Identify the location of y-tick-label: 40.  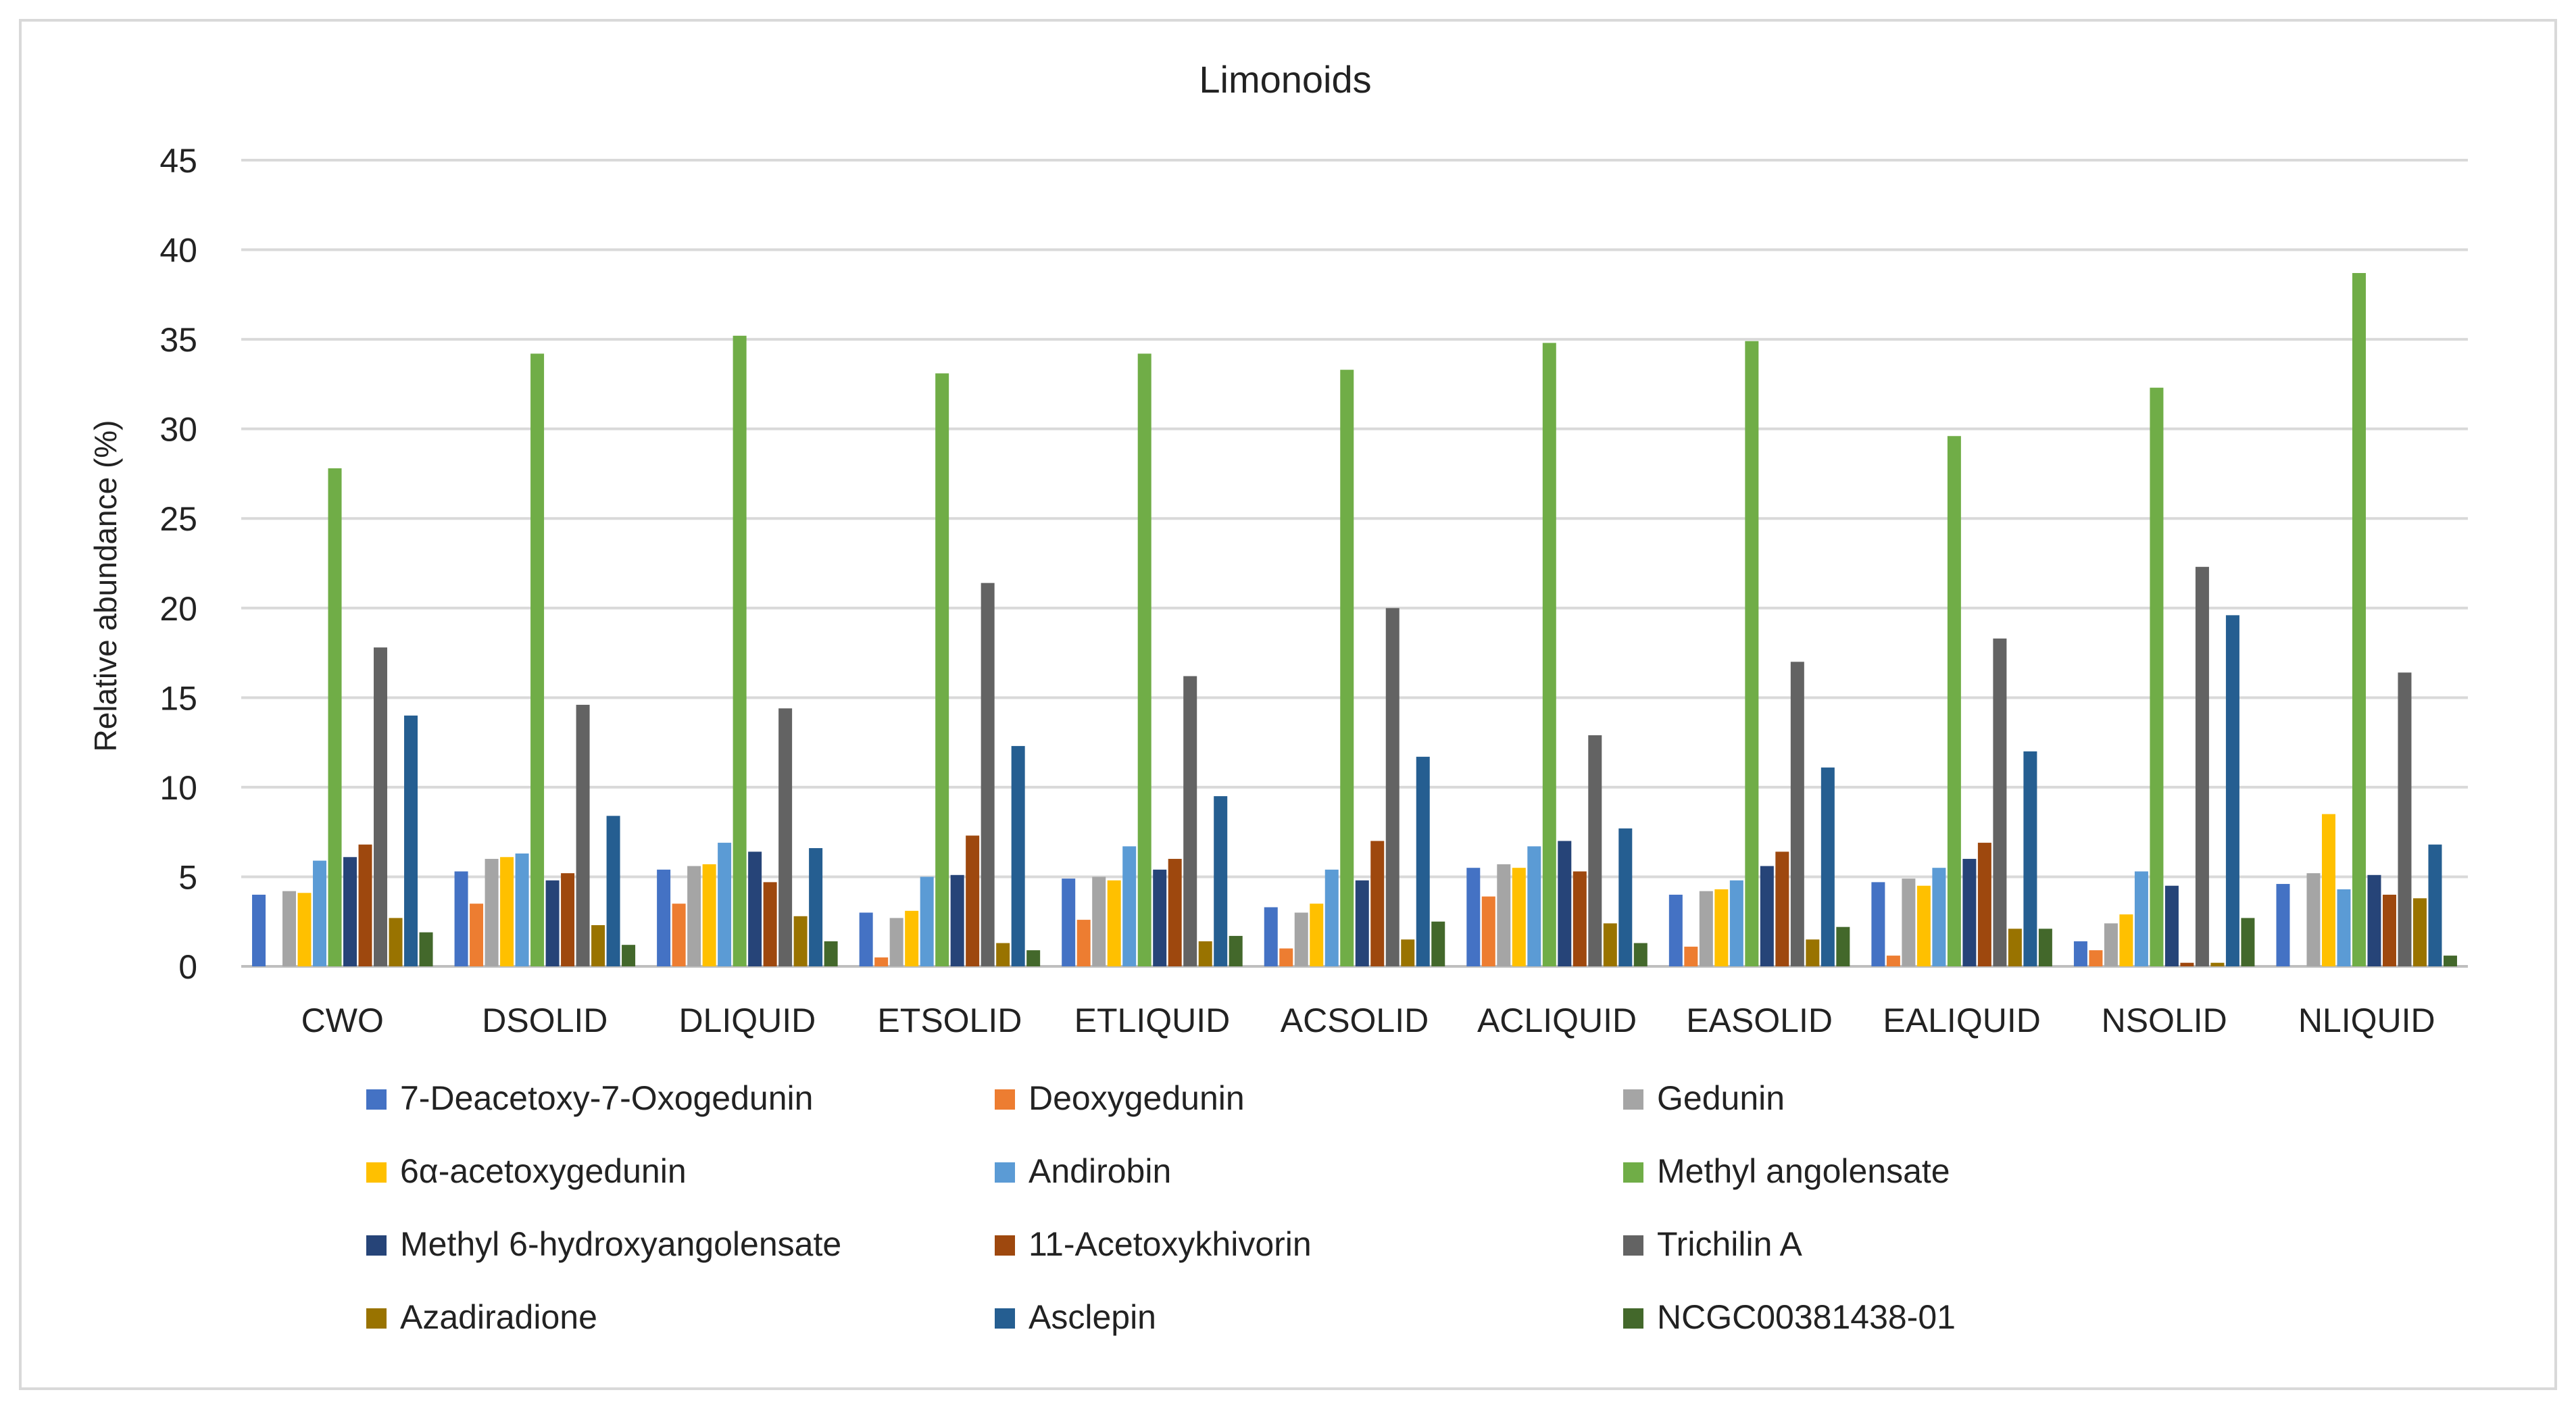
(178, 251).